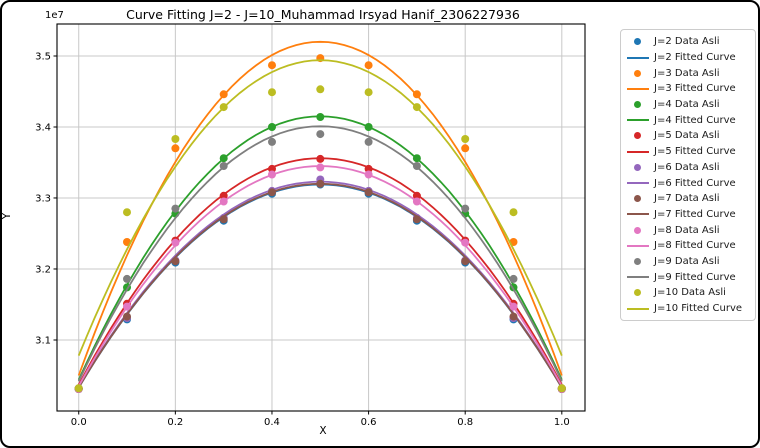 This screenshot has width=760, height=448. Describe the element at coordinates (43, 198) in the screenshot. I see `y-tick-label: 3.3` at that location.